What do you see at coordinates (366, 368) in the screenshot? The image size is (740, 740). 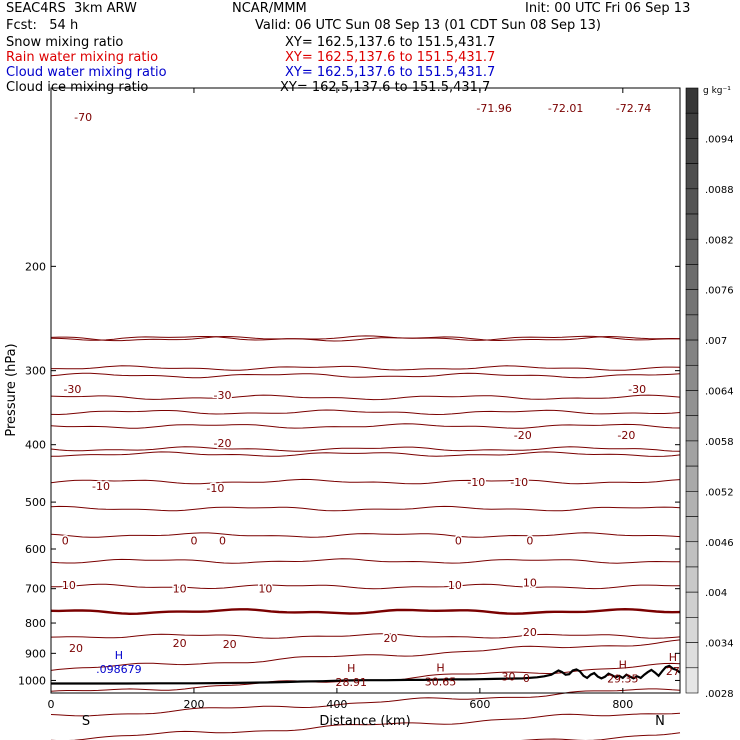 I see `contour-line--45` at bounding box center [366, 368].